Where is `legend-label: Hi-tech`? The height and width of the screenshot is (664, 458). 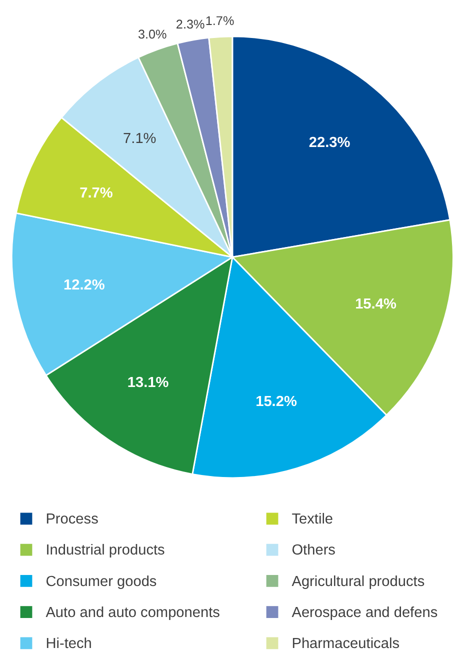
legend-label: Hi-tech is located at coordinates (69, 644).